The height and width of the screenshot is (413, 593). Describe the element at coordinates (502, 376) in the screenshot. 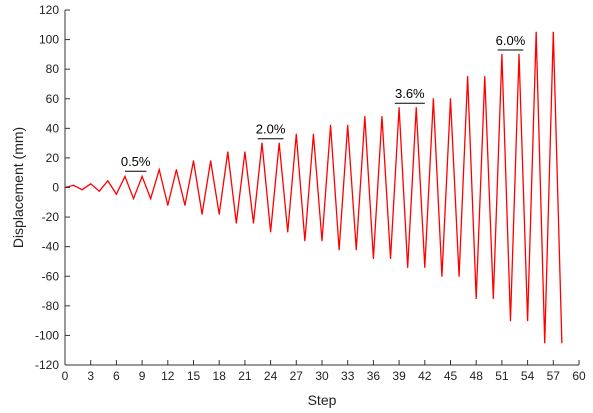

I see `x-tick-label: 51` at that location.